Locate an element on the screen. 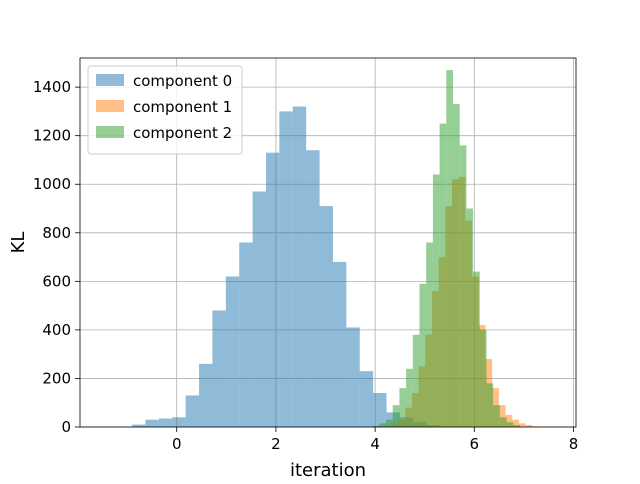  y-tick-label: 1400 is located at coordinates (52, 87).